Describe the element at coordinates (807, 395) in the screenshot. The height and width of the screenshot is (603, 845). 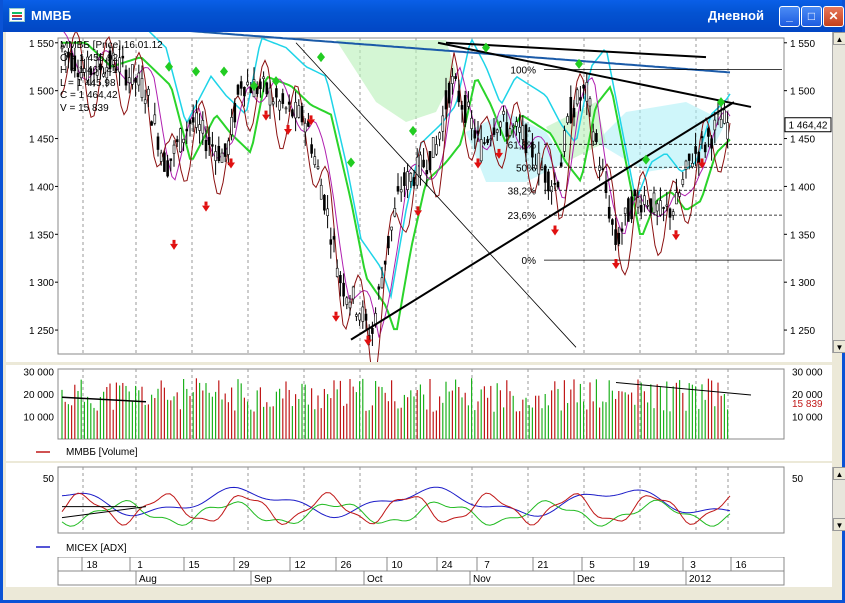
I see `volume-tick-label-right: 20 000` at that location.